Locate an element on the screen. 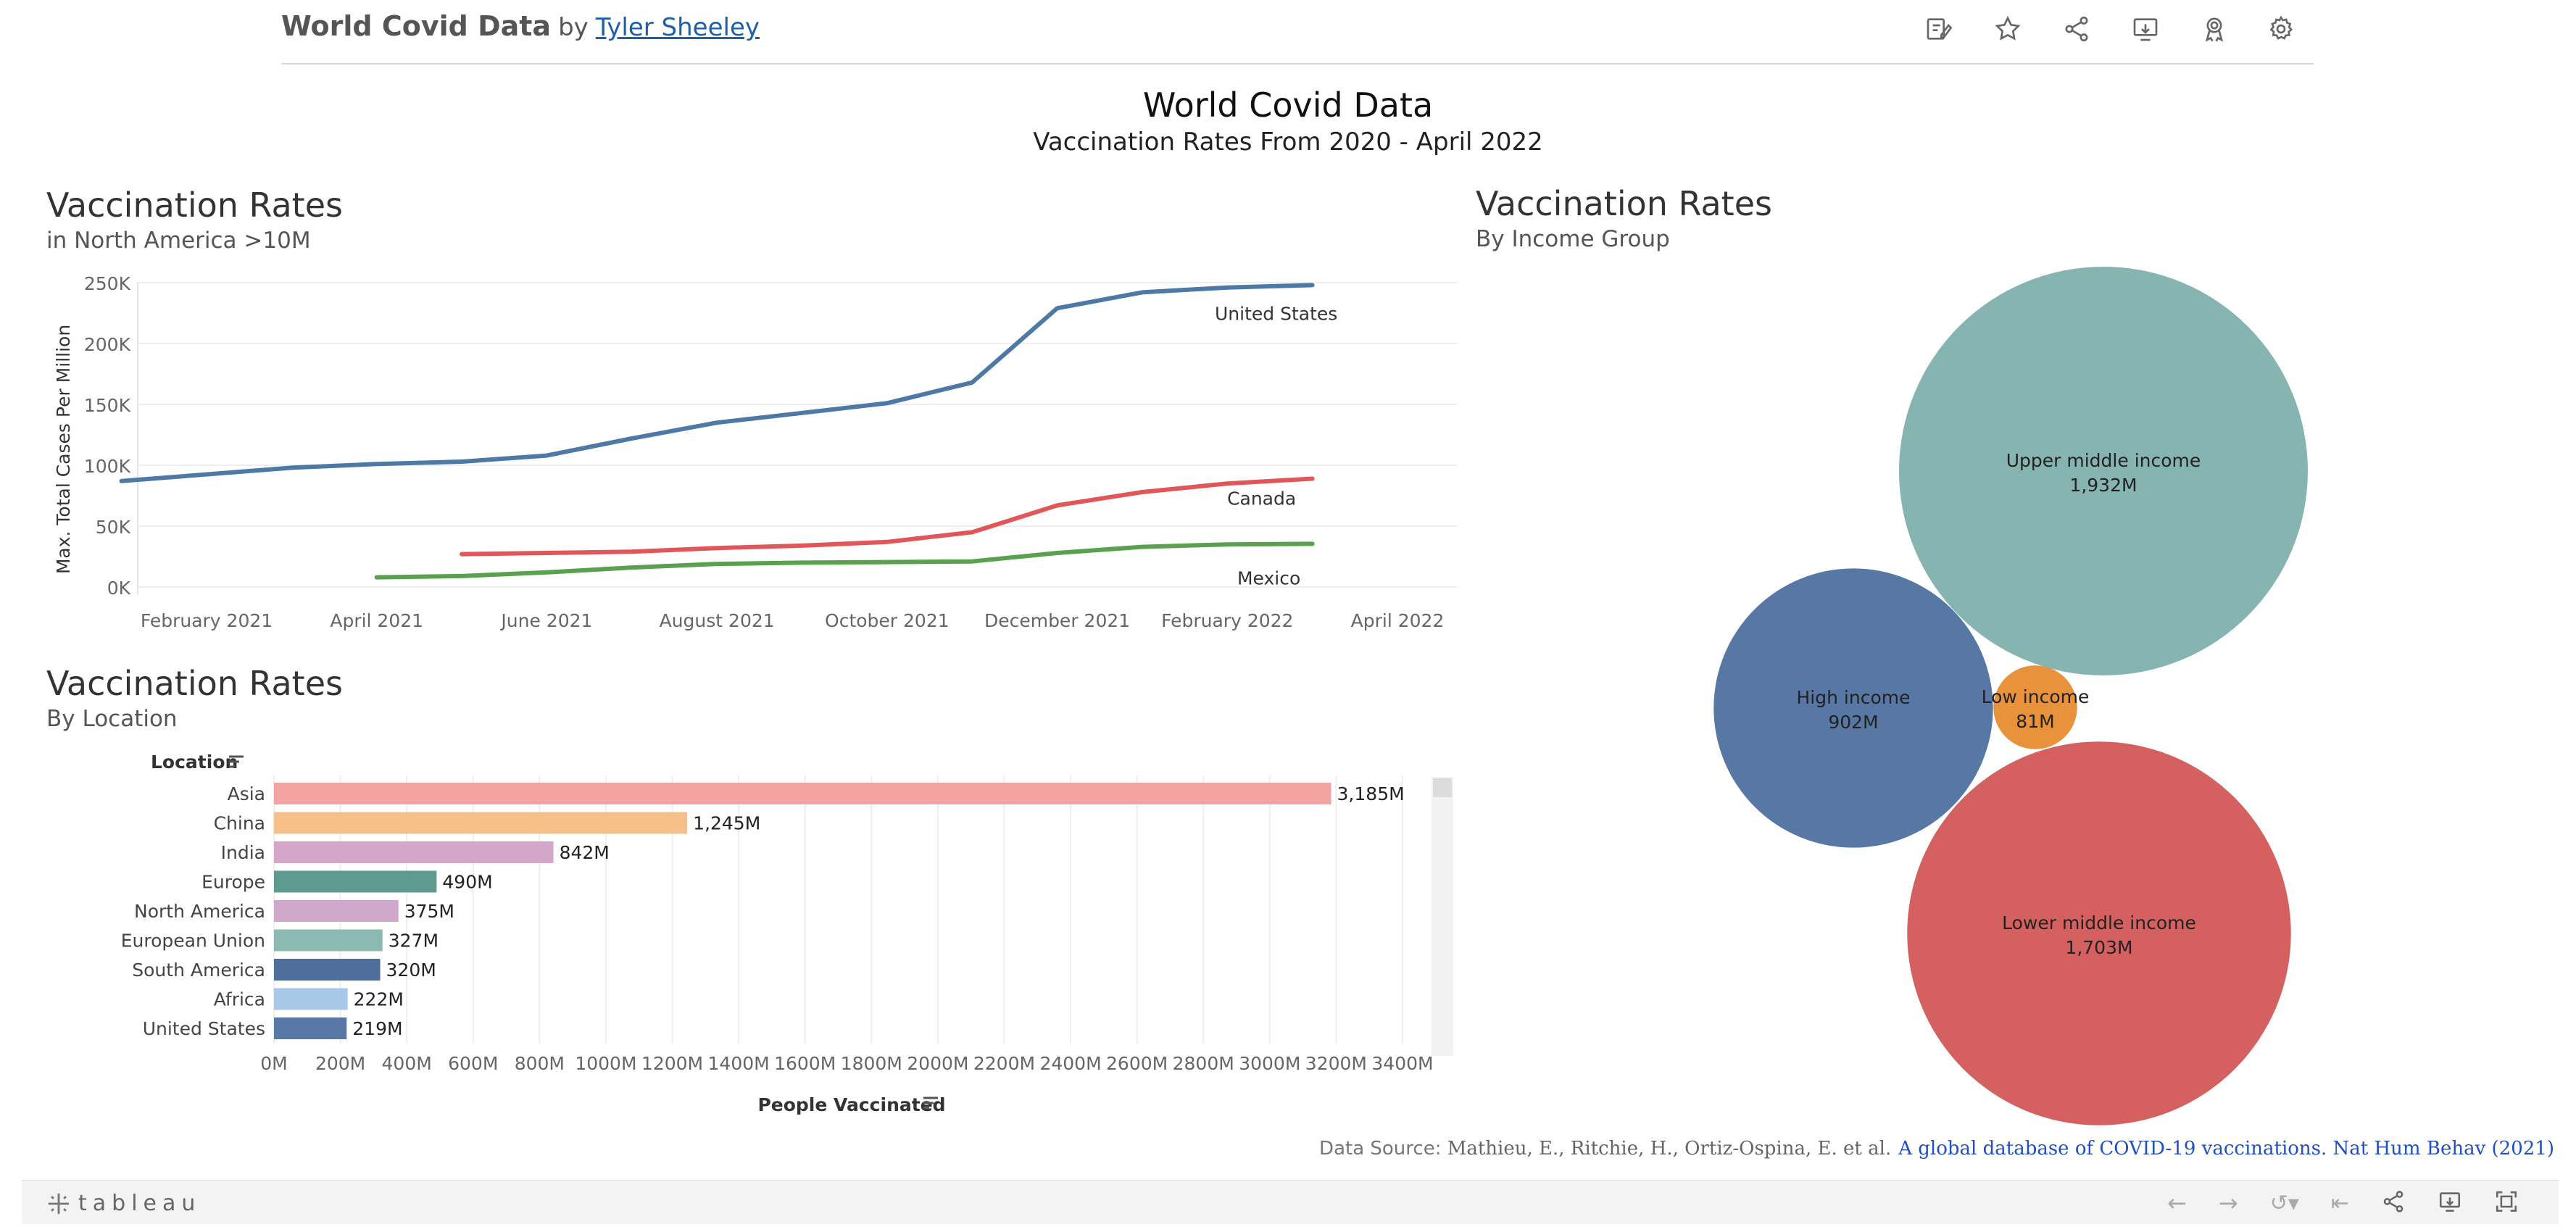  author-link: Tyler Sheeley is located at coordinates (677, 27).